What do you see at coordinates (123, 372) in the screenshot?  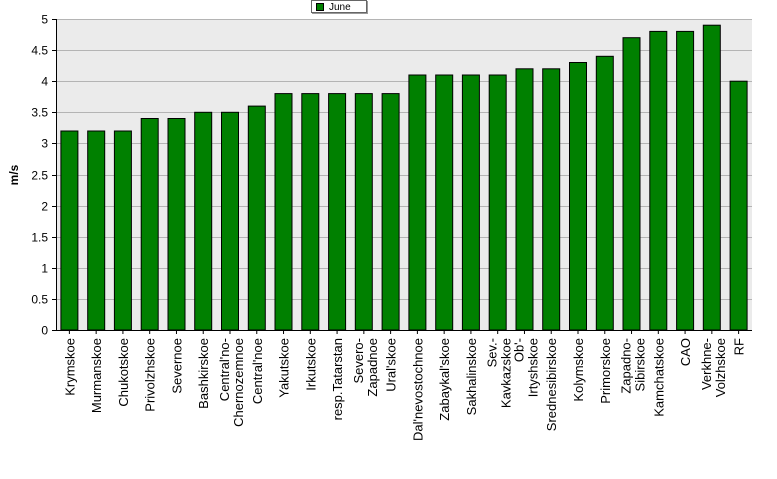 I see `x-tick-label: Chukotskoe` at bounding box center [123, 372].